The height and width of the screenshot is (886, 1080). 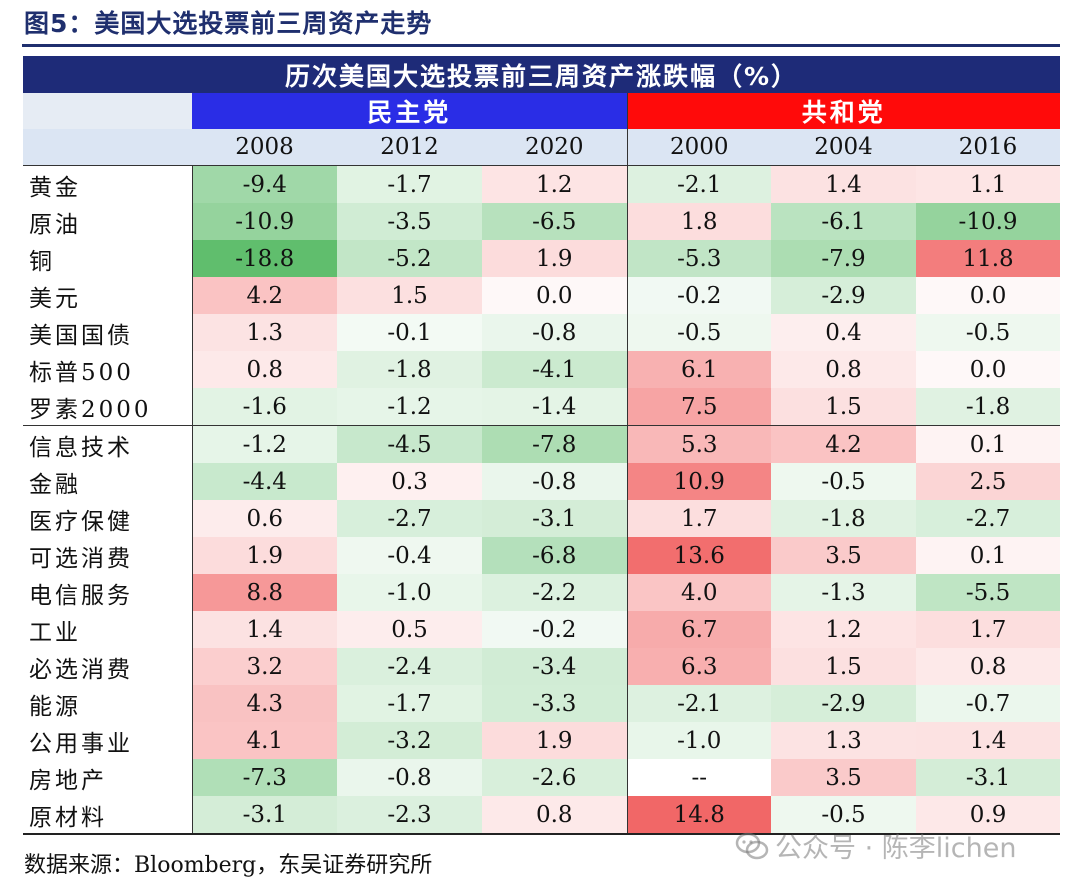 What do you see at coordinates (698, 221) in the screenshot?
I see `value-cell: 1.8` at bounding box center [698, 221].